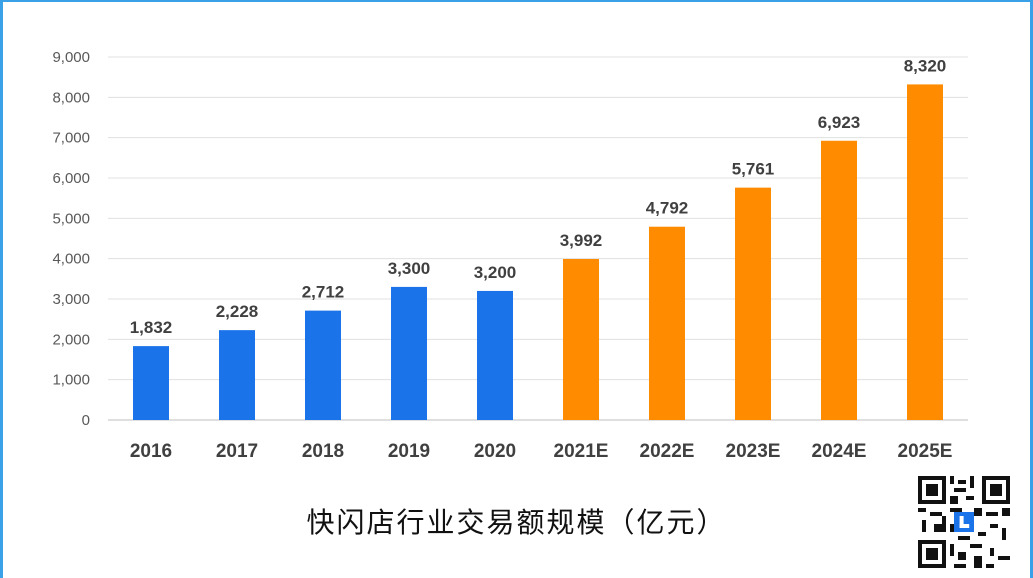 This screenshot has width=1033, height=578. What do you see at coordinates (581, 451) in the screenshot?
I see `x-tick-label: 2021E` at bounding box center [581, 451].